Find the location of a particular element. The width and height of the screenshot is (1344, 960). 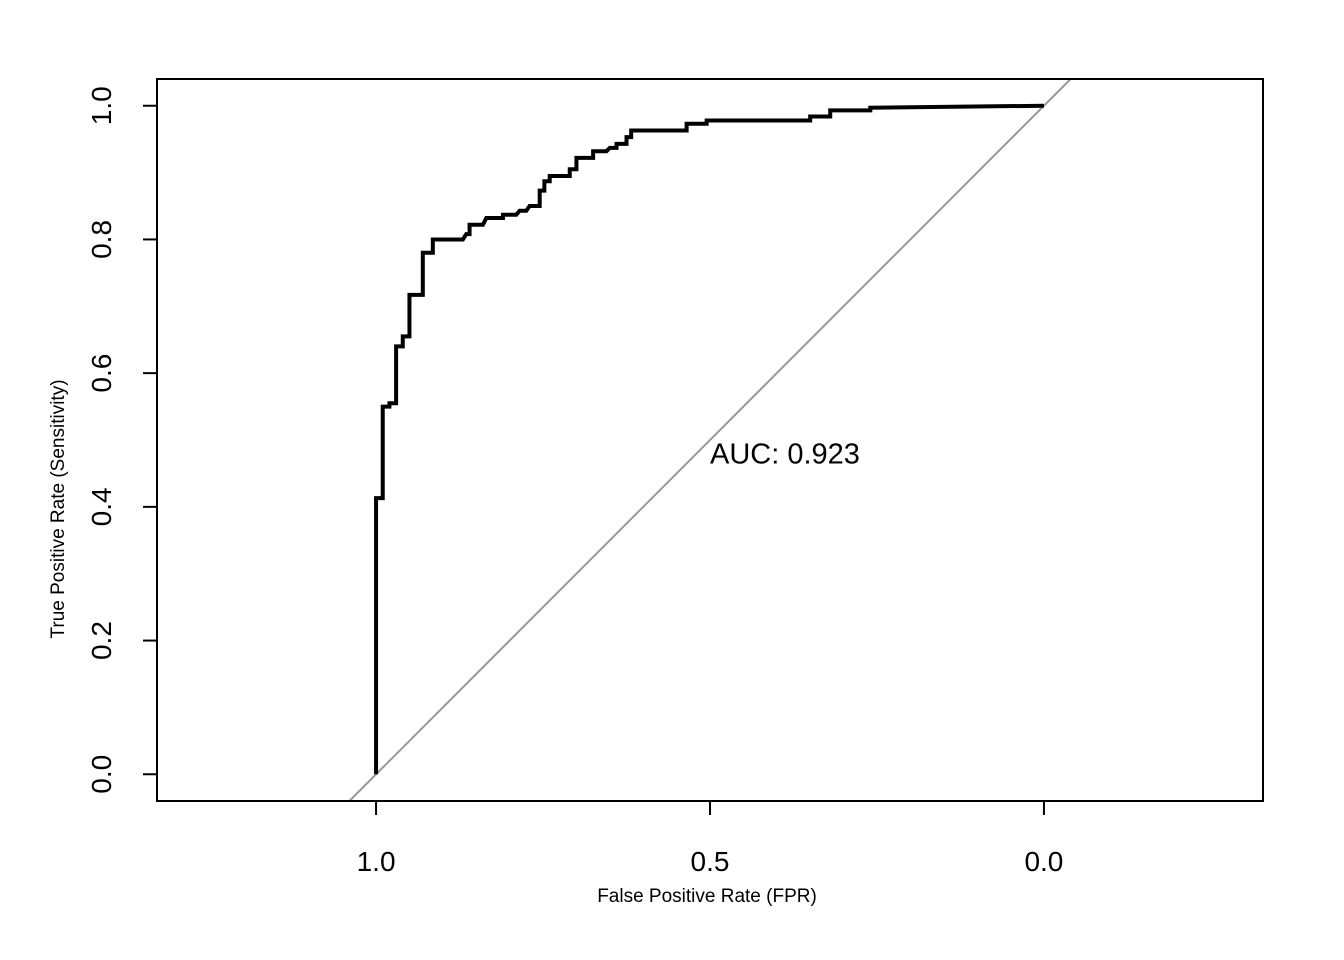

y-axis: 0.0 0.2 0.4 0.6 0.8 1.0 is located at coordinates (121, 440).